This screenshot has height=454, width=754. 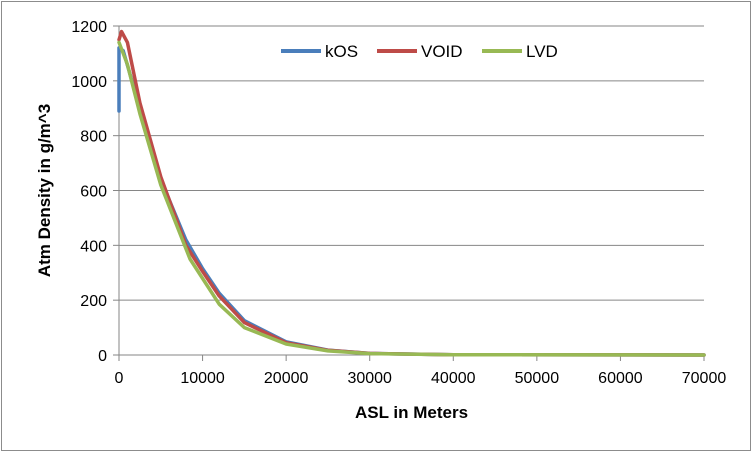 I want to click on x-tick-label: 60000, so click(x=620, y=378).